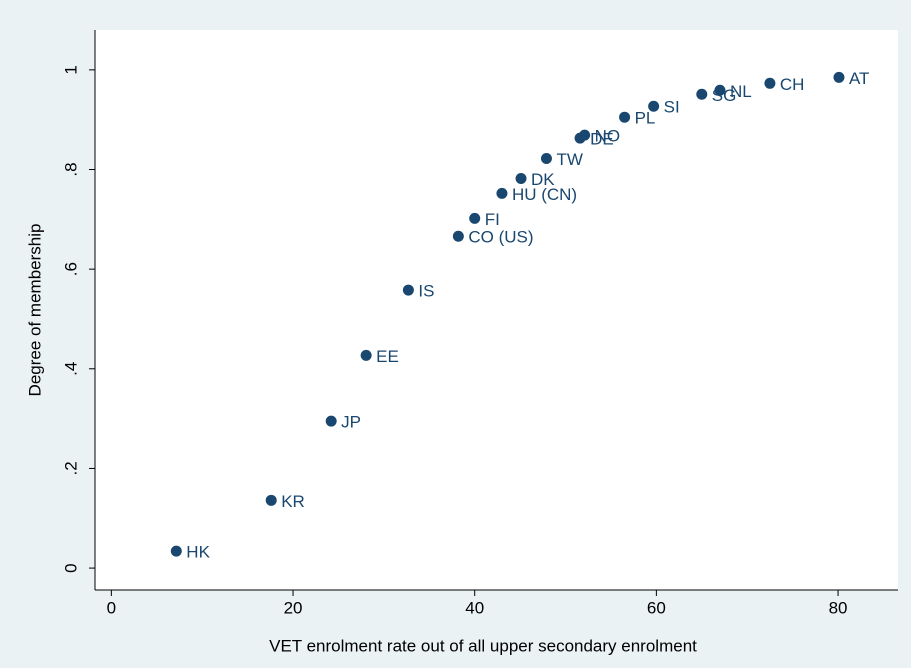 This screenshot has height=668, width=911. What do you see at coordinates (426, 291) in the screenshot?
I see `point-label: IS` at bounding box center [426, 291].